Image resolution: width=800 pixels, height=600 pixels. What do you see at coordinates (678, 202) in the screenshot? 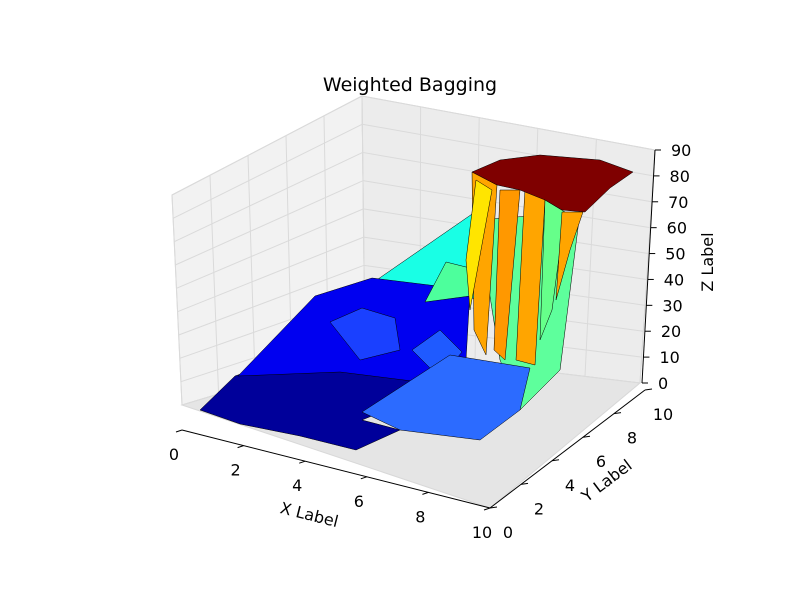
I see `z-tick-label: 70` at bounding box center [678, 202].